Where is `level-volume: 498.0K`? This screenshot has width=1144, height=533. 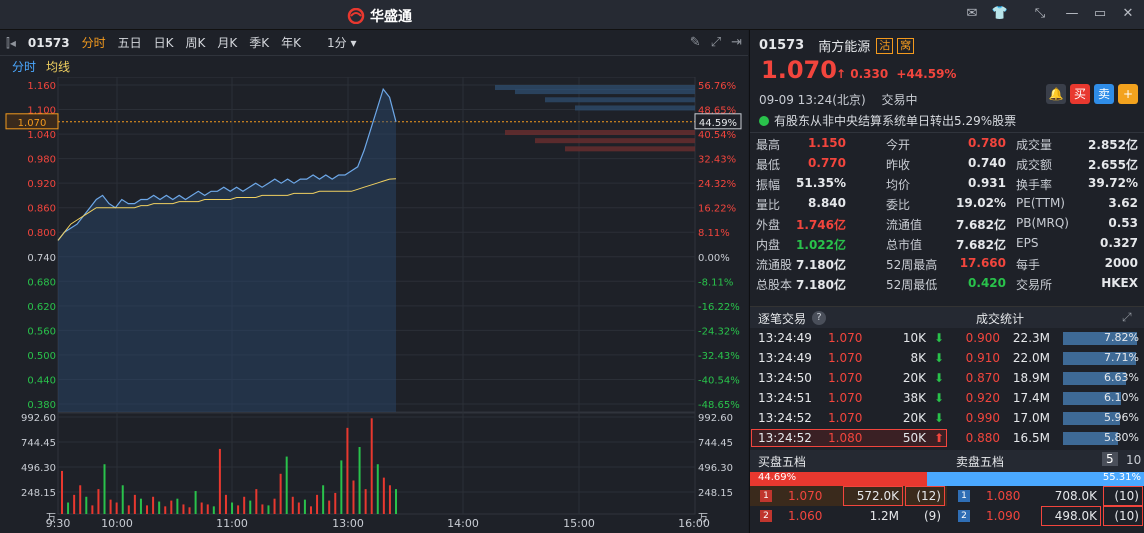
level-volume: 498.0K is located at coordinates (1075, 516).